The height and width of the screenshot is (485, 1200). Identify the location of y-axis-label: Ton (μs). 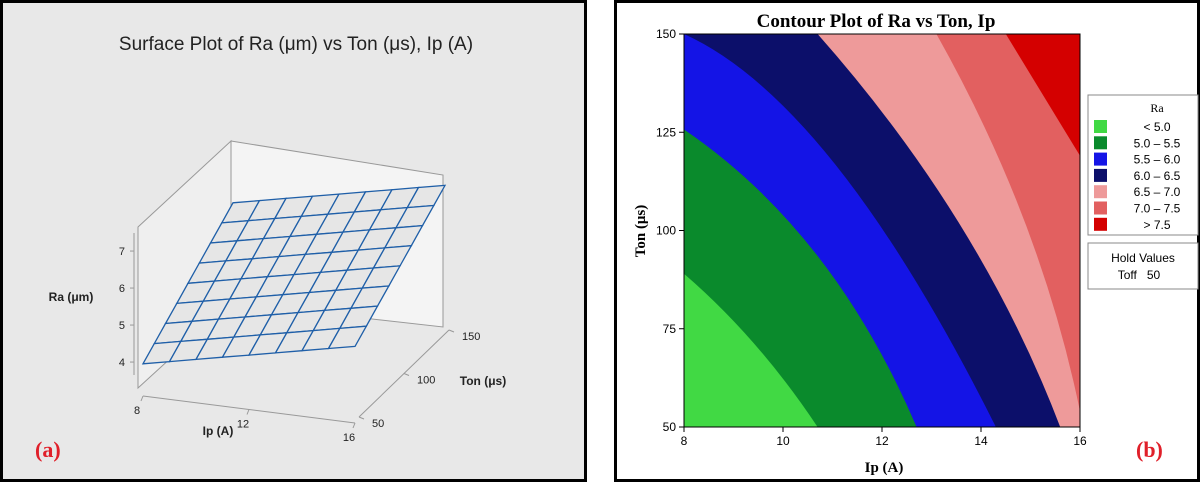
(483, 381).